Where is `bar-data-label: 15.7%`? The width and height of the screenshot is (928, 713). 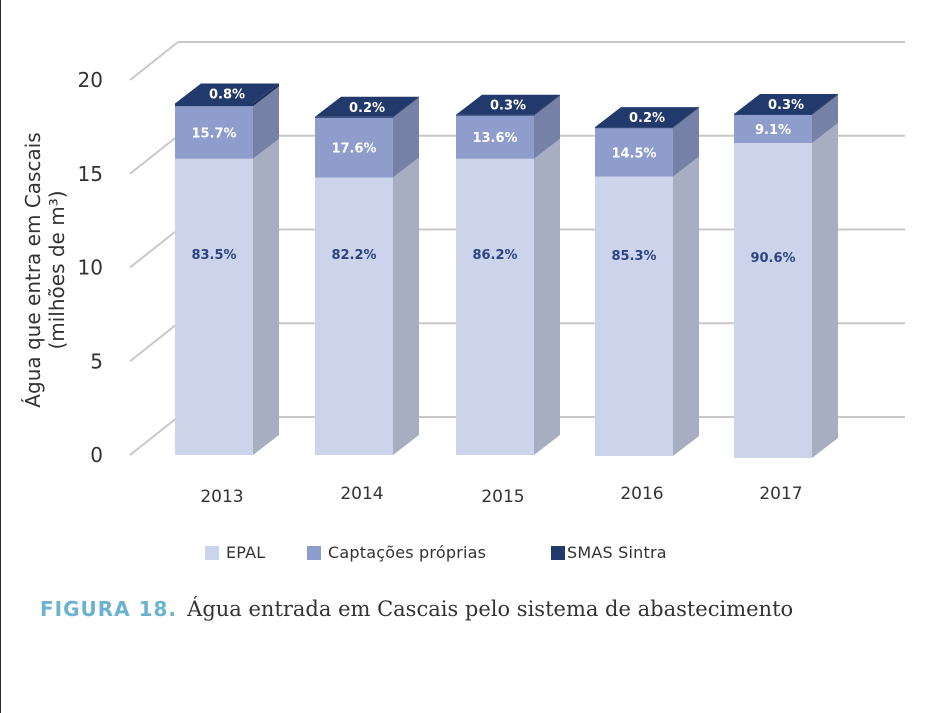 bar-data-label: 15.7% is located at coordinates (213, 134).